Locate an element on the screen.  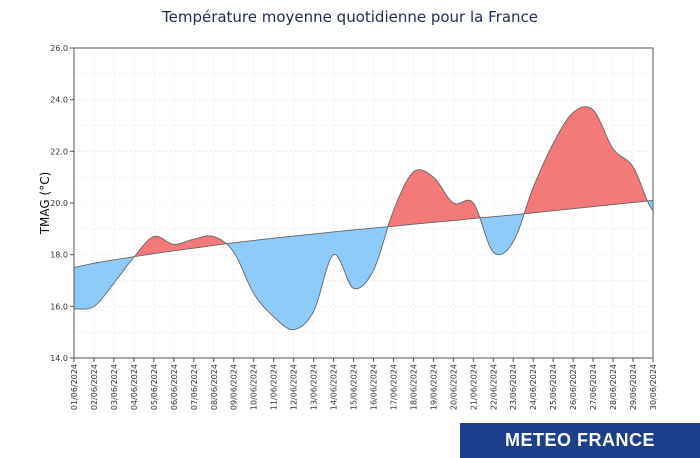
x-tick-label: 27/06/2024 is located at coordinates (593, 387).